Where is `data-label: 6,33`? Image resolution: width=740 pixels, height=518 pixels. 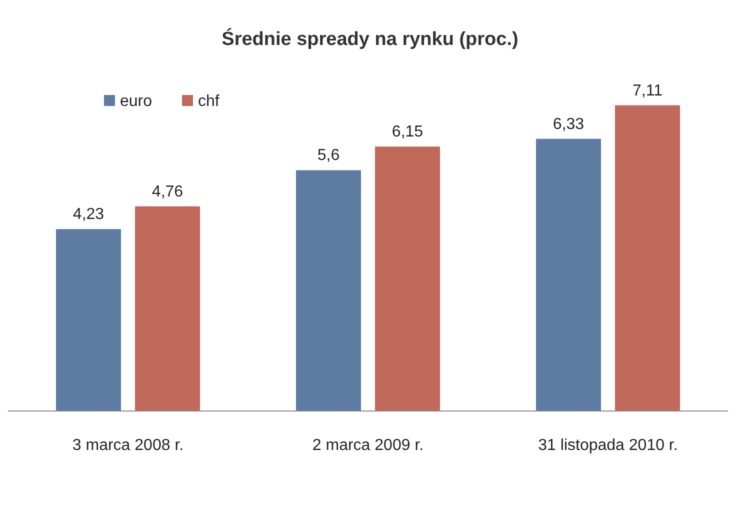
data-label: 6,33 is located at coordinates (568, 124).